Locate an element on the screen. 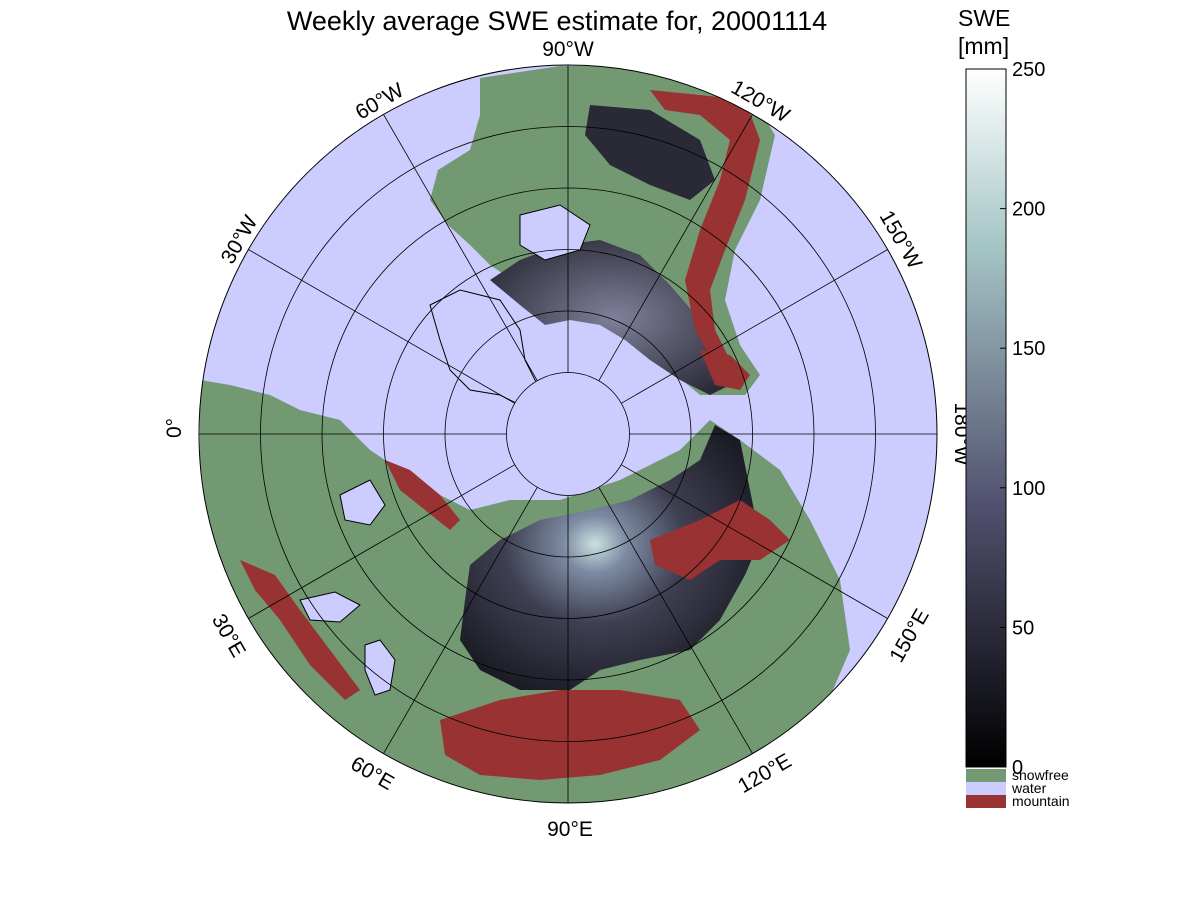 This screenshot has width=1201, height=901. colorbar-tick-label: 50 is located at coordinates (1023, 628).